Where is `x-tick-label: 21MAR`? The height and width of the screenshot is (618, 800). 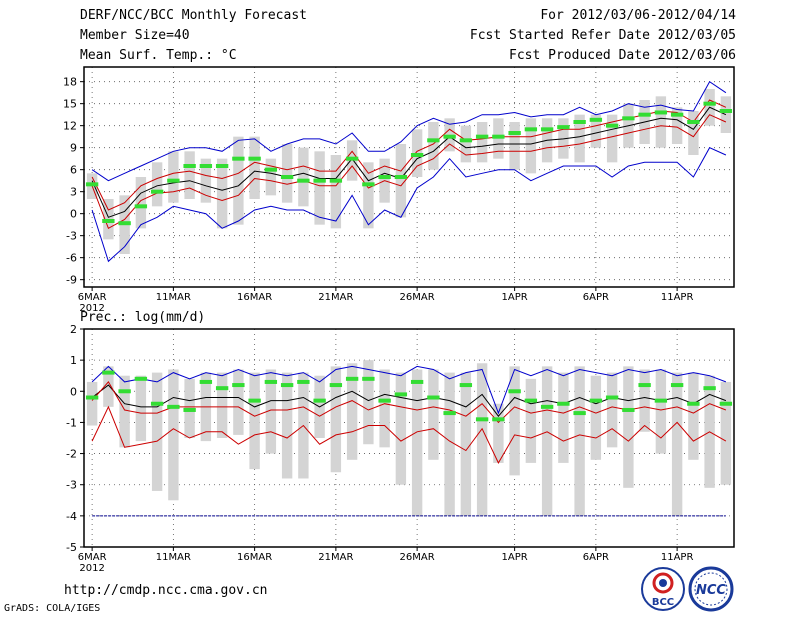
x-tick-label: 21MAR is located at coordinates (335, 557).